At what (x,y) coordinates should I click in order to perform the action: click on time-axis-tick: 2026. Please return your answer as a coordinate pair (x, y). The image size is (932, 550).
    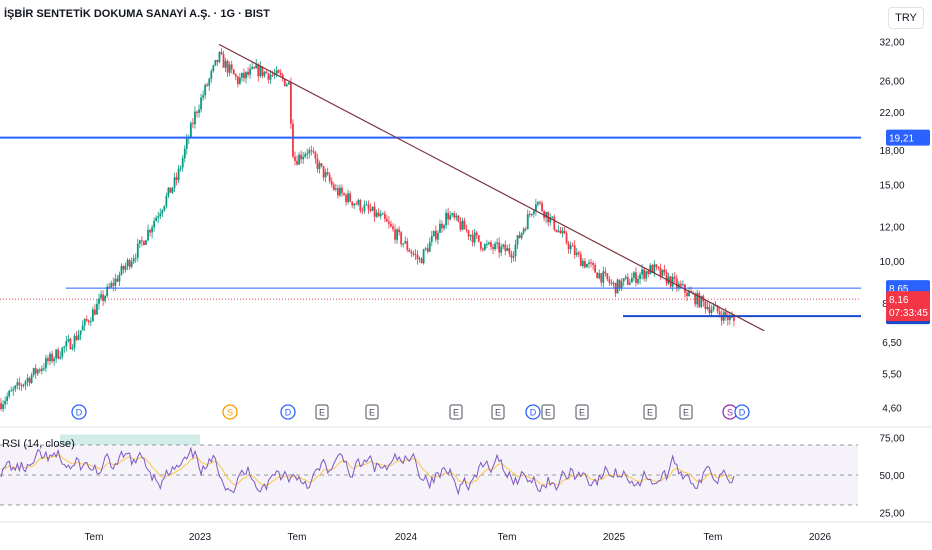
    Looking at the image, I should click on (820, 537).